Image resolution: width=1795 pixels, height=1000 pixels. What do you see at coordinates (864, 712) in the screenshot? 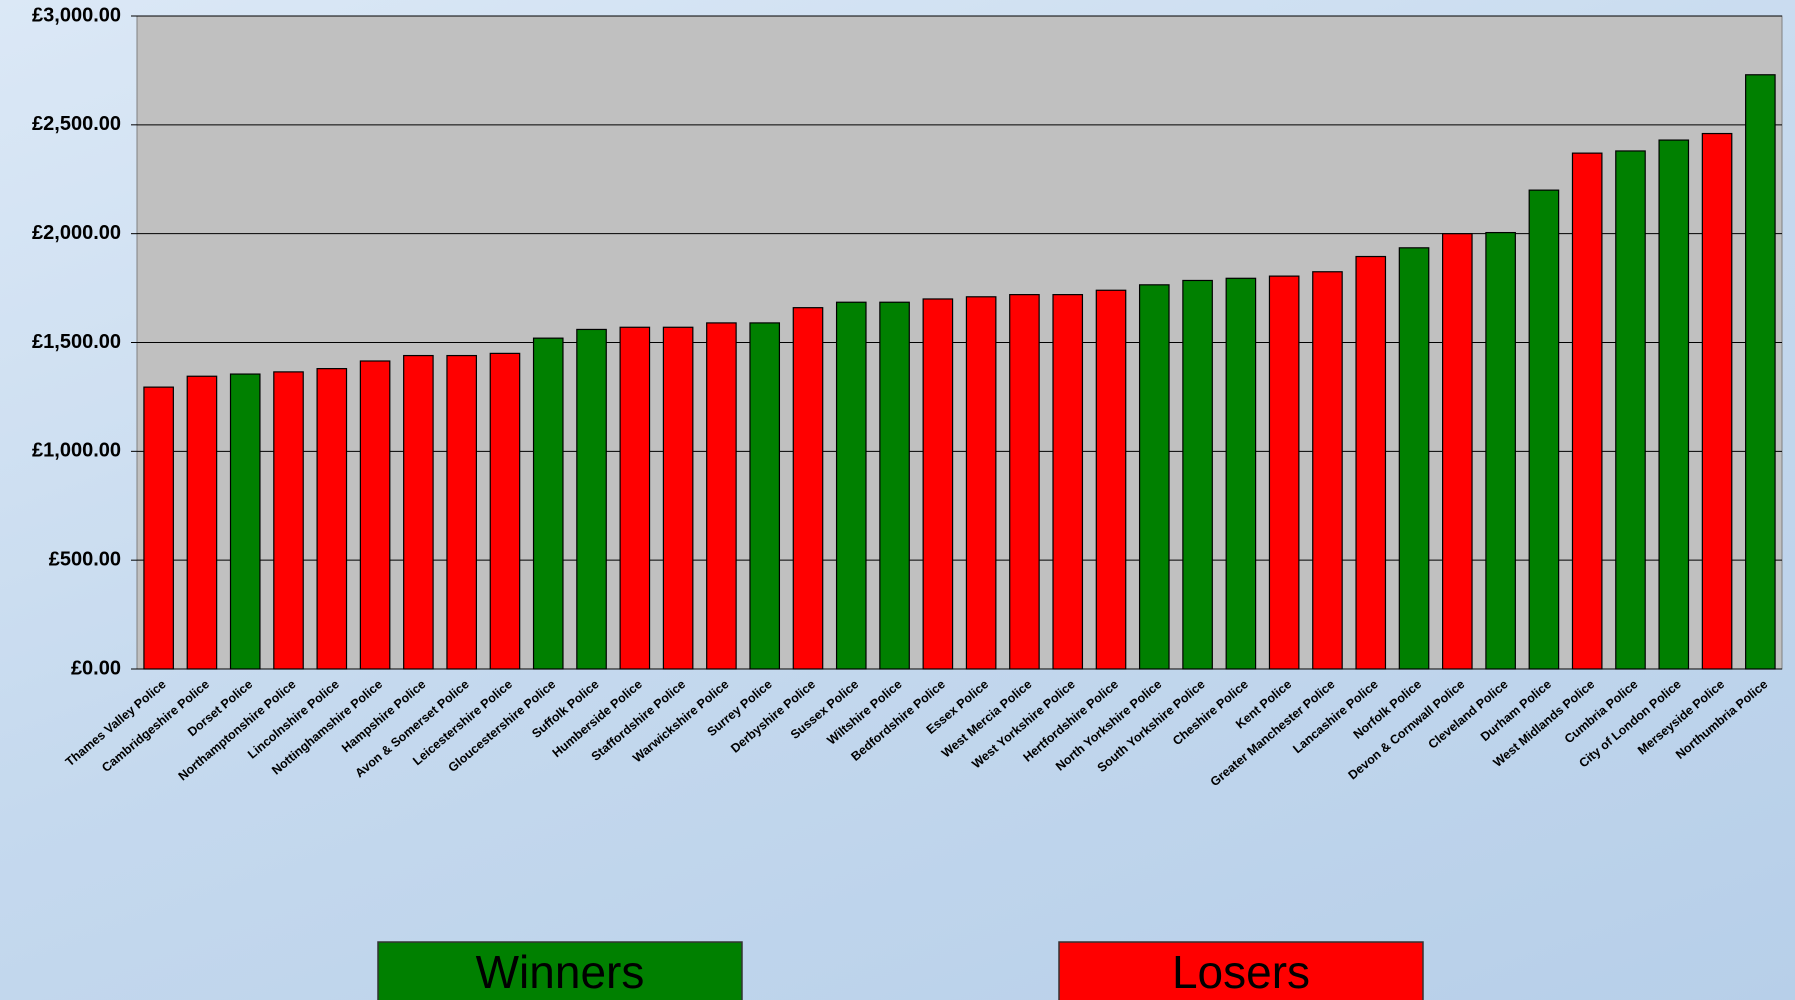
I see `x-tick-label: Wiltshire Police` at bounding box center [864, 712].